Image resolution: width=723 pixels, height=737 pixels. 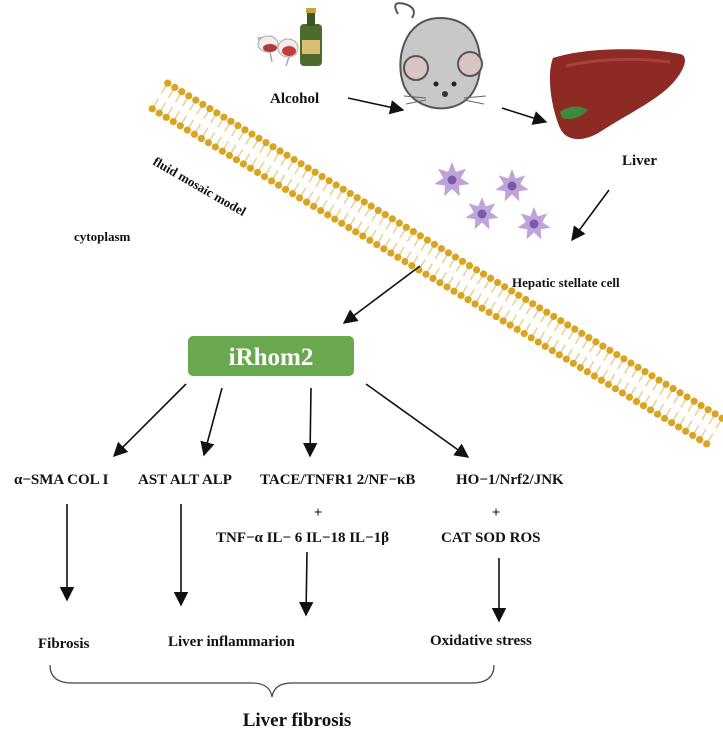 I want to click on arrow-to-liver-enzymes, so click(x=211, y=422).